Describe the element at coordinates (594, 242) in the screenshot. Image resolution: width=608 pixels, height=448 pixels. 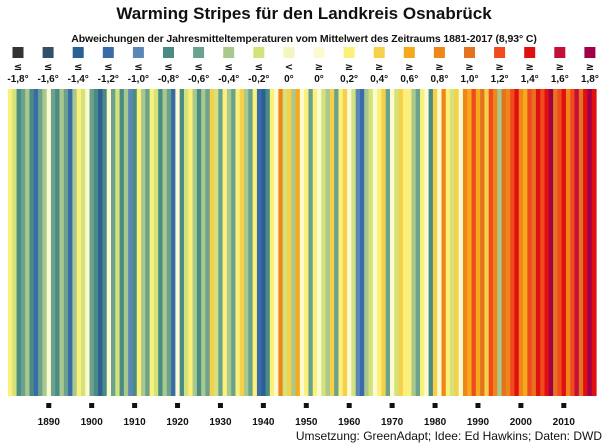
I see `stripe-2017: 2017: ≥ 1,4°` at that location.